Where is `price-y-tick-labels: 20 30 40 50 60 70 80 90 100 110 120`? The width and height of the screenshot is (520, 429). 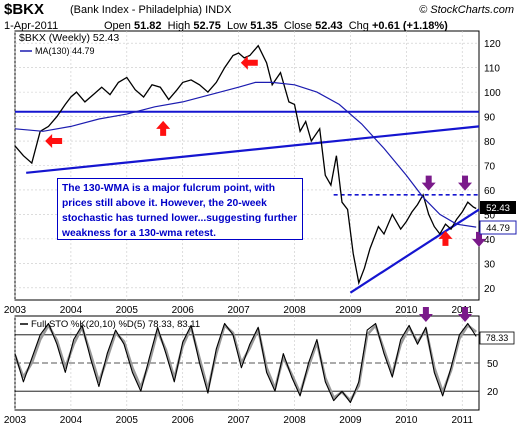
price-y-tick-labels: 20 30 40 50 60 70 80 90 100 110 120 is located at coordinates (492, 167).